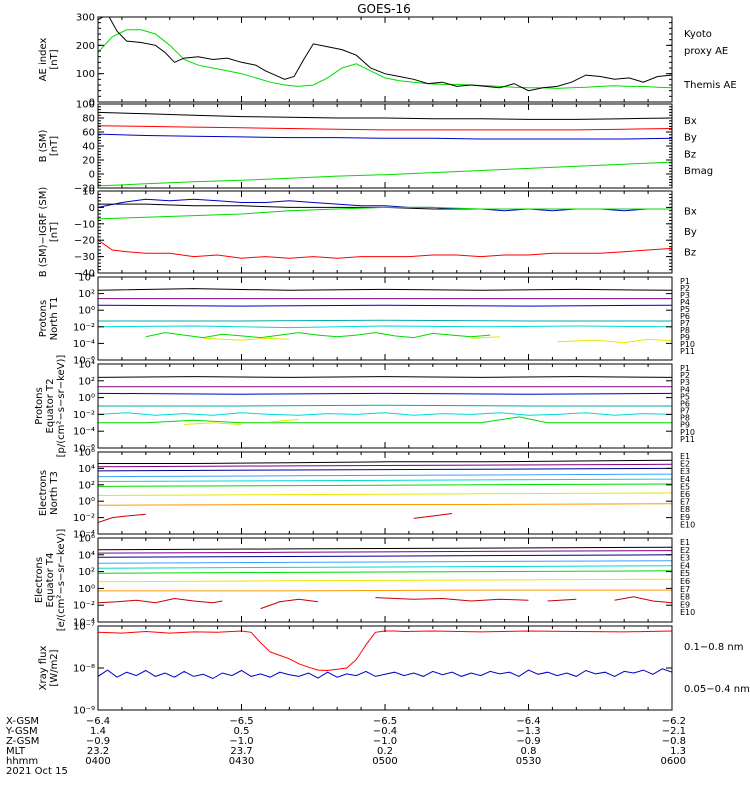 The height and width of the screenshot is (800, 750). Describe the element at coordinates (88, 161) in the screenshot. I see `y-tick-label: 20` at that location.